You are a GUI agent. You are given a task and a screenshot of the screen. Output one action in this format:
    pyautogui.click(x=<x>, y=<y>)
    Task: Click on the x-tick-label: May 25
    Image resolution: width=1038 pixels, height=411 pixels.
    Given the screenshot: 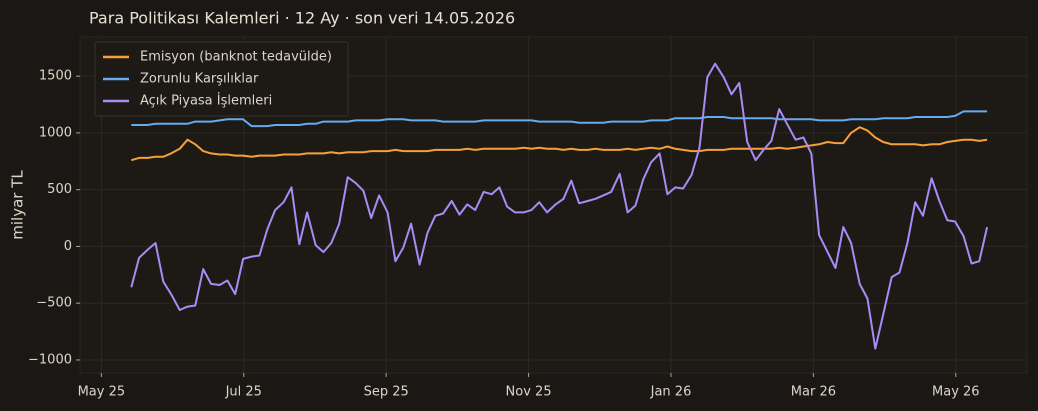 What is the action you would take?
    pyautogui.click(x=102, y=392)
    